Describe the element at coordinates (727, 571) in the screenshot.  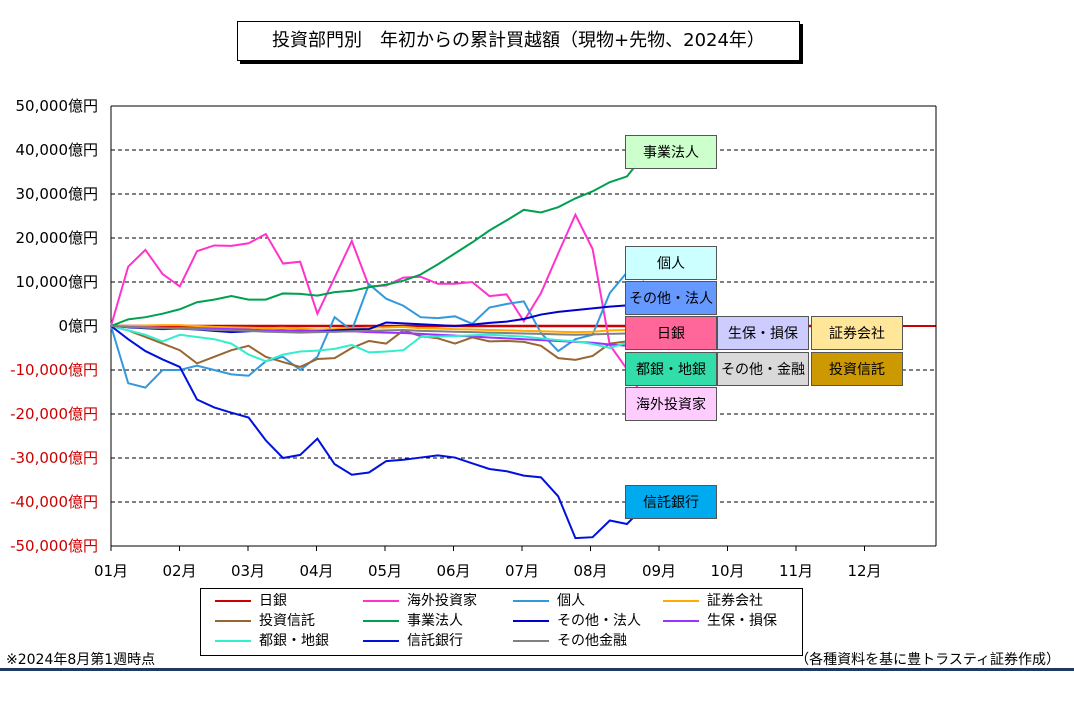
I see `x-tick-label: 10月` at that location.